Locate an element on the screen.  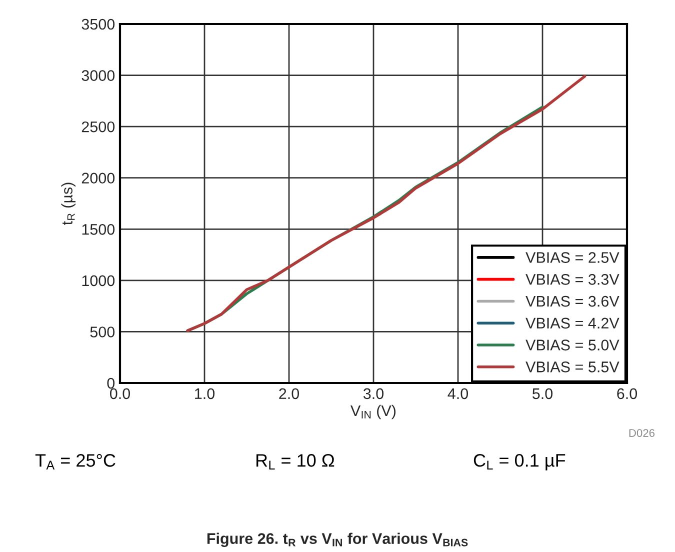
x-axis-title: V$_{IN}$ (V) is located at coordinates (373, 412).